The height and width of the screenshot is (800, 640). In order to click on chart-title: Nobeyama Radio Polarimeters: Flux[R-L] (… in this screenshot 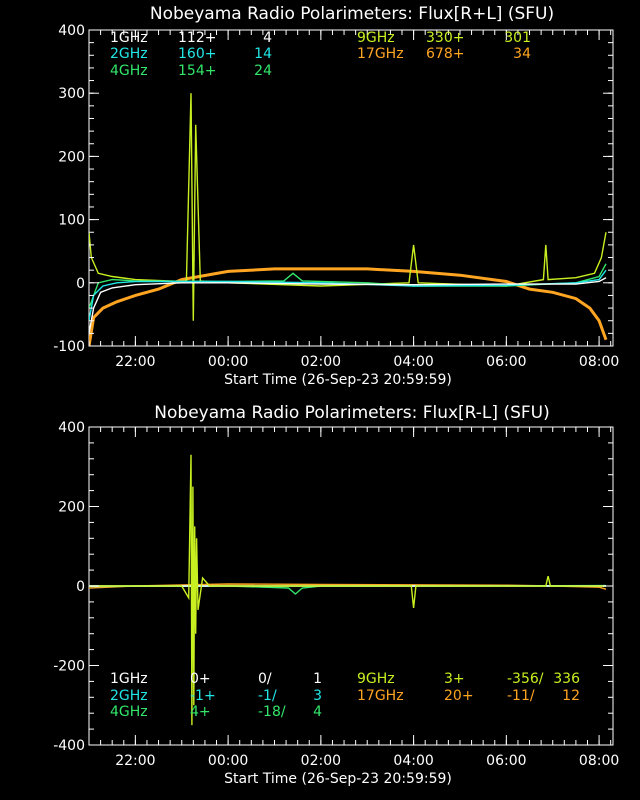, I will do `click(351, 413)`.